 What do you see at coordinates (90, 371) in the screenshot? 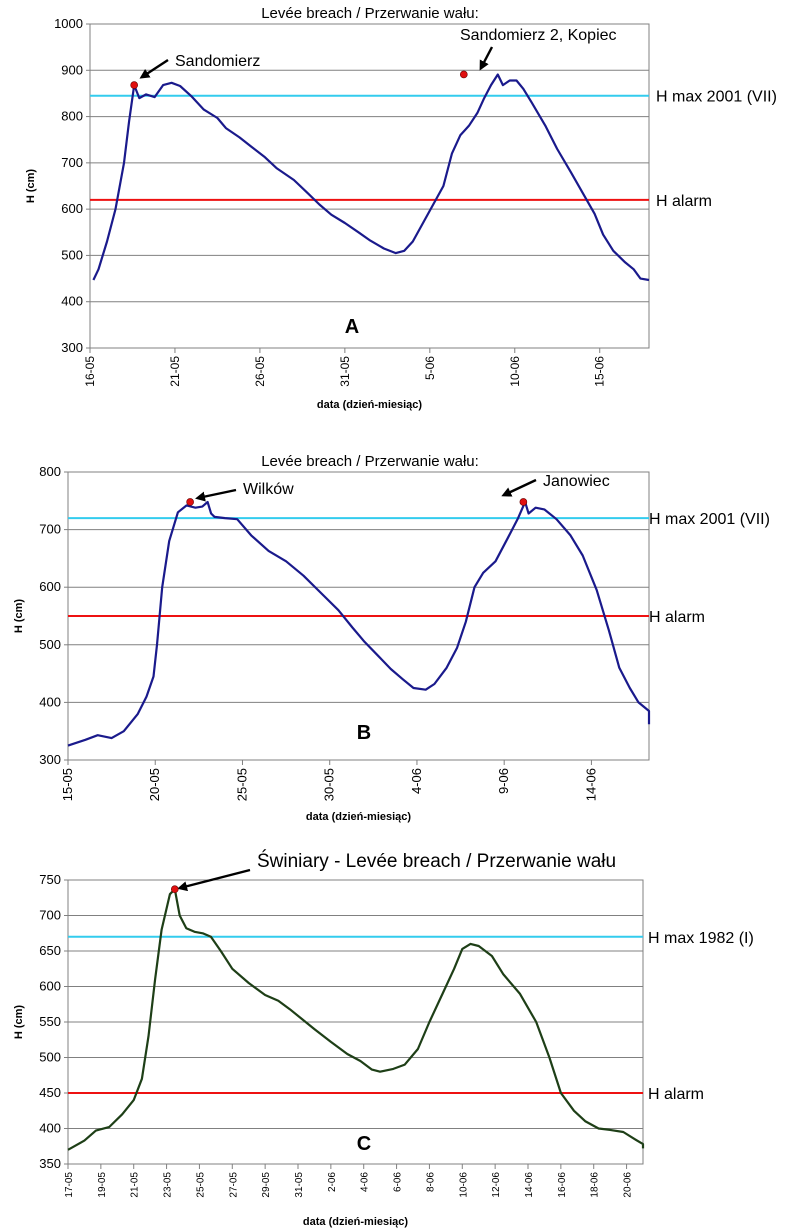
I see `x-tick-label: 16-05` at bounding box center [90, 371].